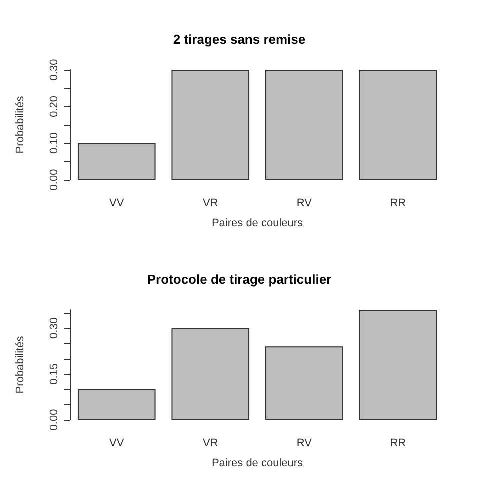  I want to click on chart-title: Protocole de tirage particulier, so click(239, 279).